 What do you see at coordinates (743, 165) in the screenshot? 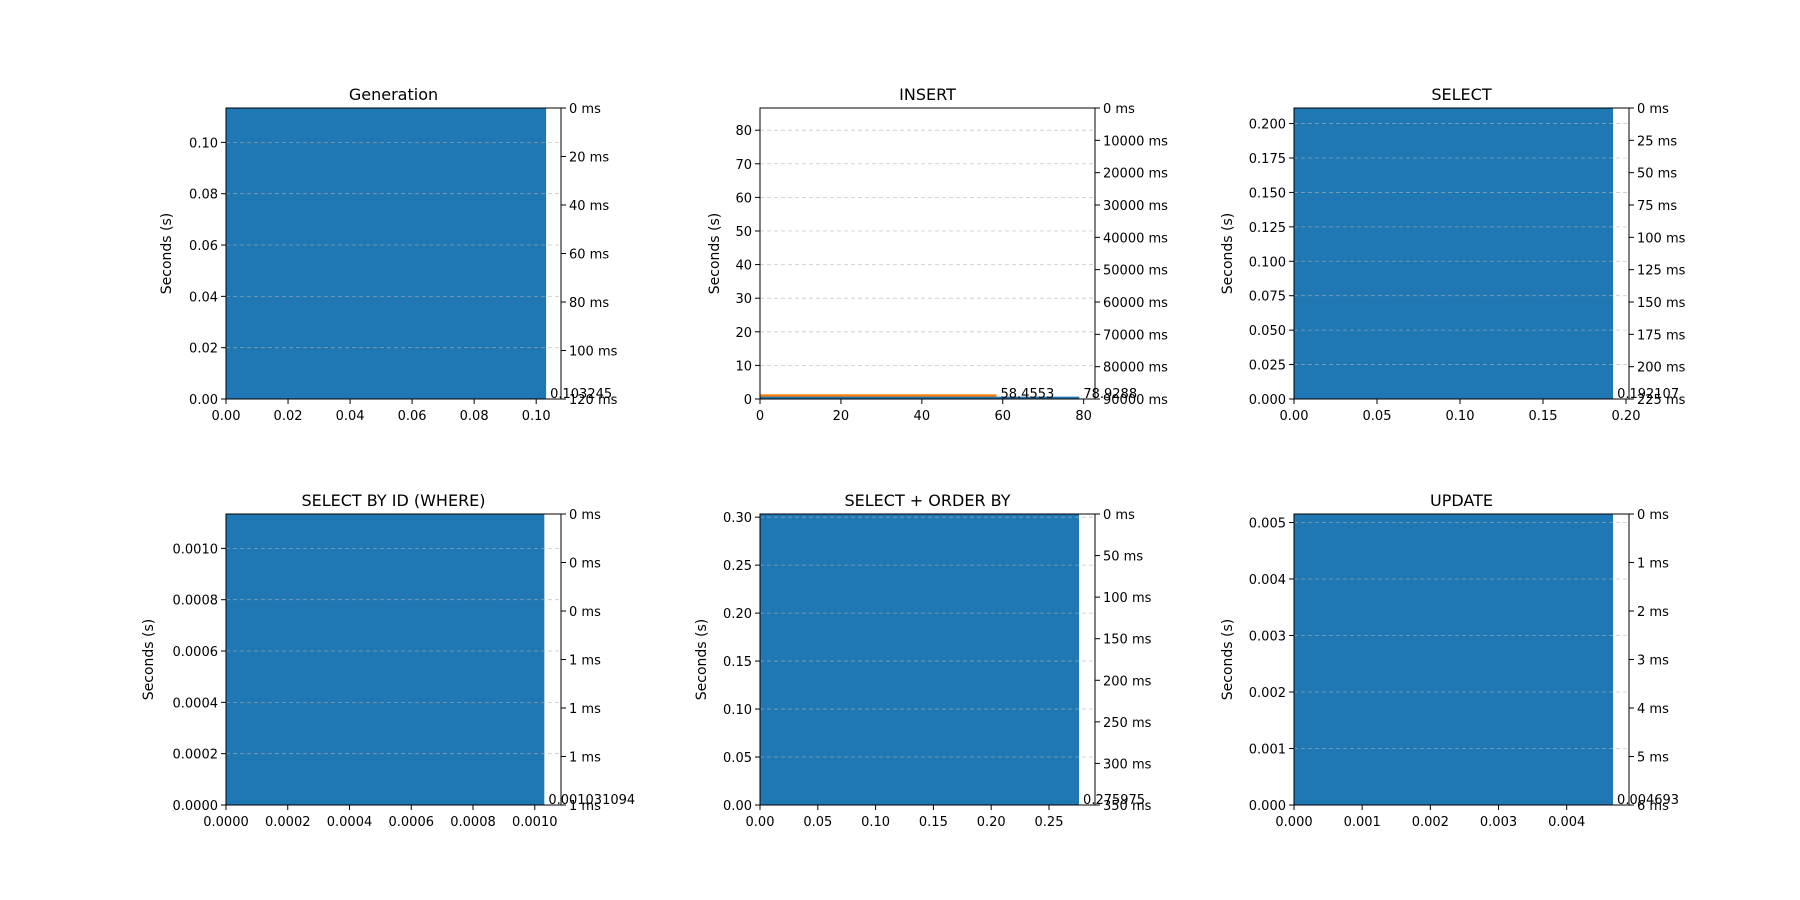
I see `y-tick-label: 70` at bounding box center [743, 165].